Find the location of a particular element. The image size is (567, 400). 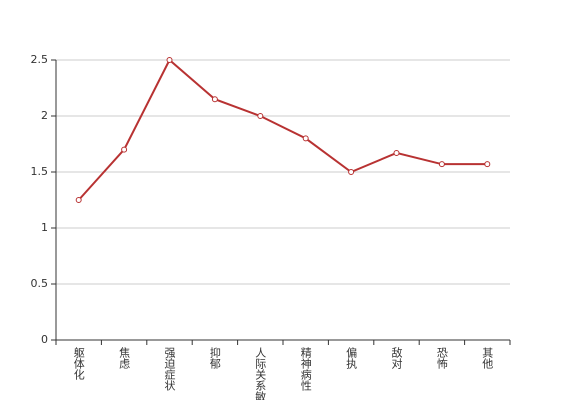

x-tick-label: 精神病性 is located at coordinates (305, 369).